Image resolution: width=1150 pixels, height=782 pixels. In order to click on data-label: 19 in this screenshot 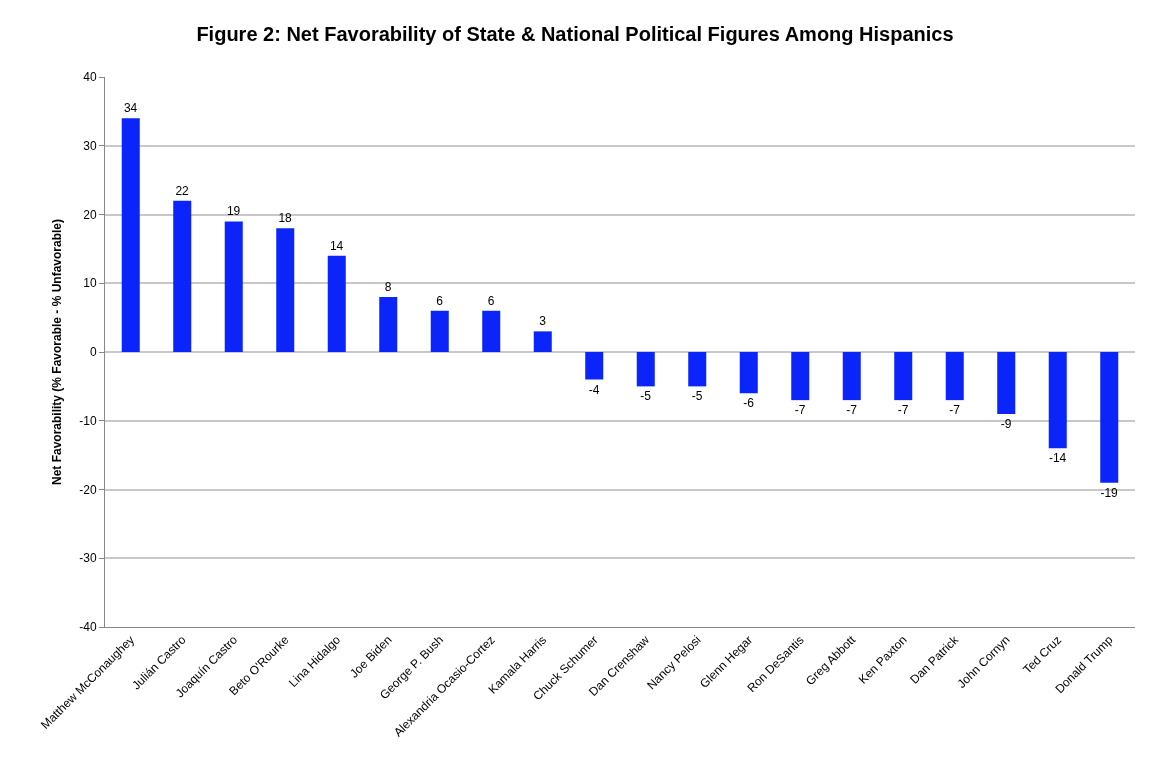, I will do `click(233, 211)`.